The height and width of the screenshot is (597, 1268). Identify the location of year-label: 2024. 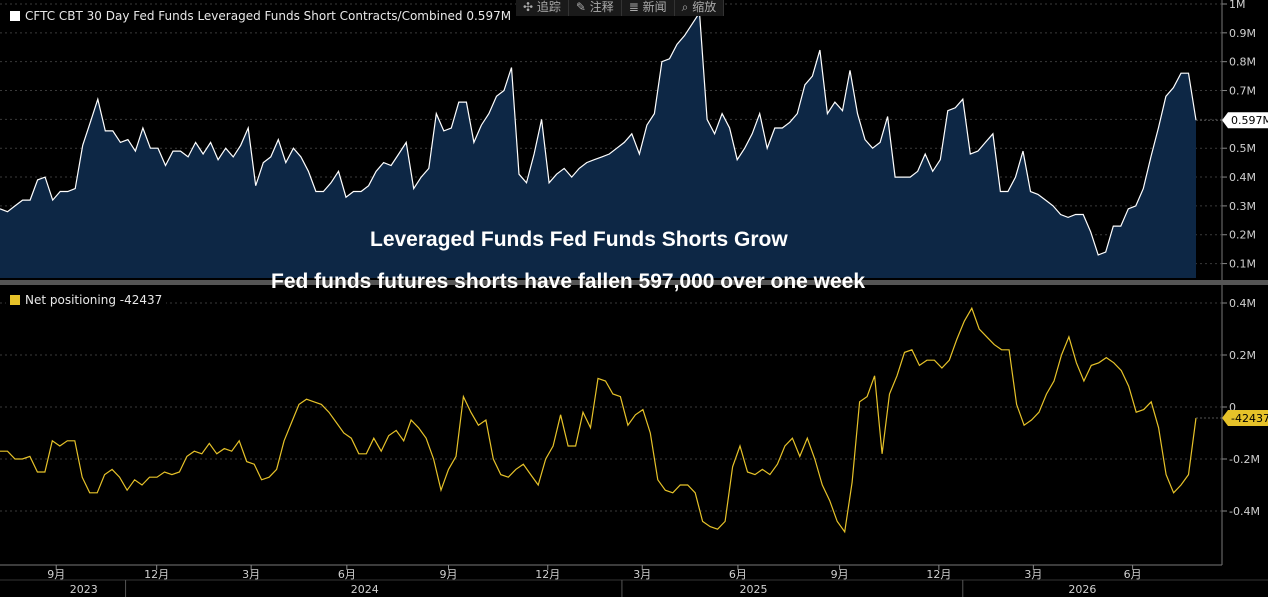
(365, 589).